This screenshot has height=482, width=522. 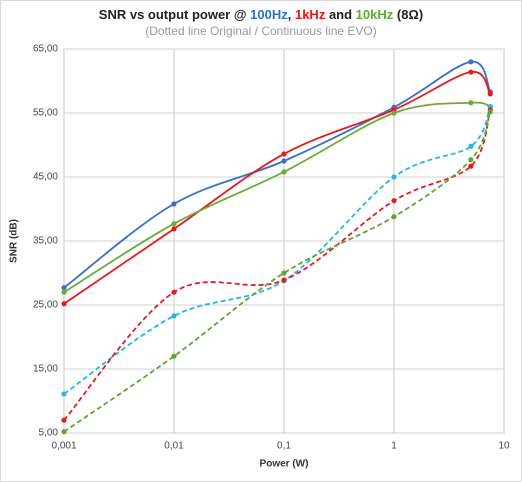 What do you see at coordinates (291, 14) in the screenshot?
I see `title-part: ,` at bounding box center [291, 14].